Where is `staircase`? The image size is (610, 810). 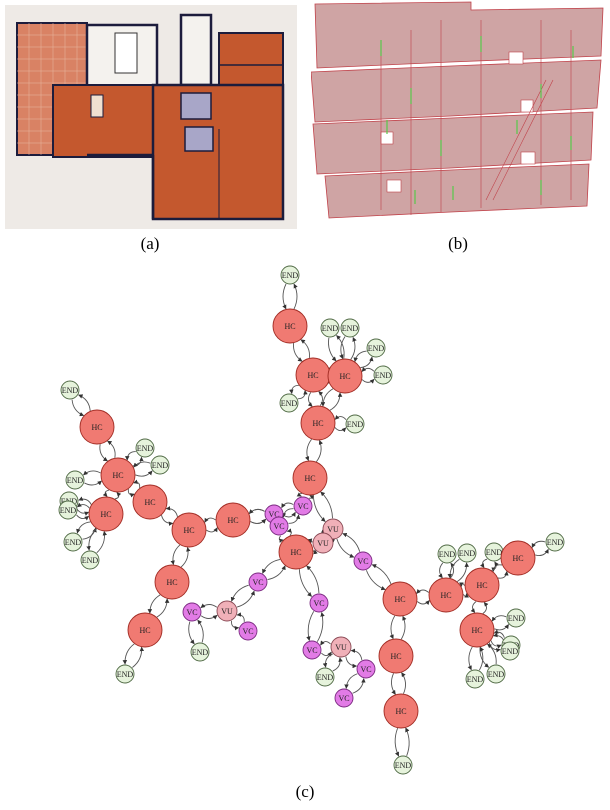 staircase is located at coordinates (126, 53).